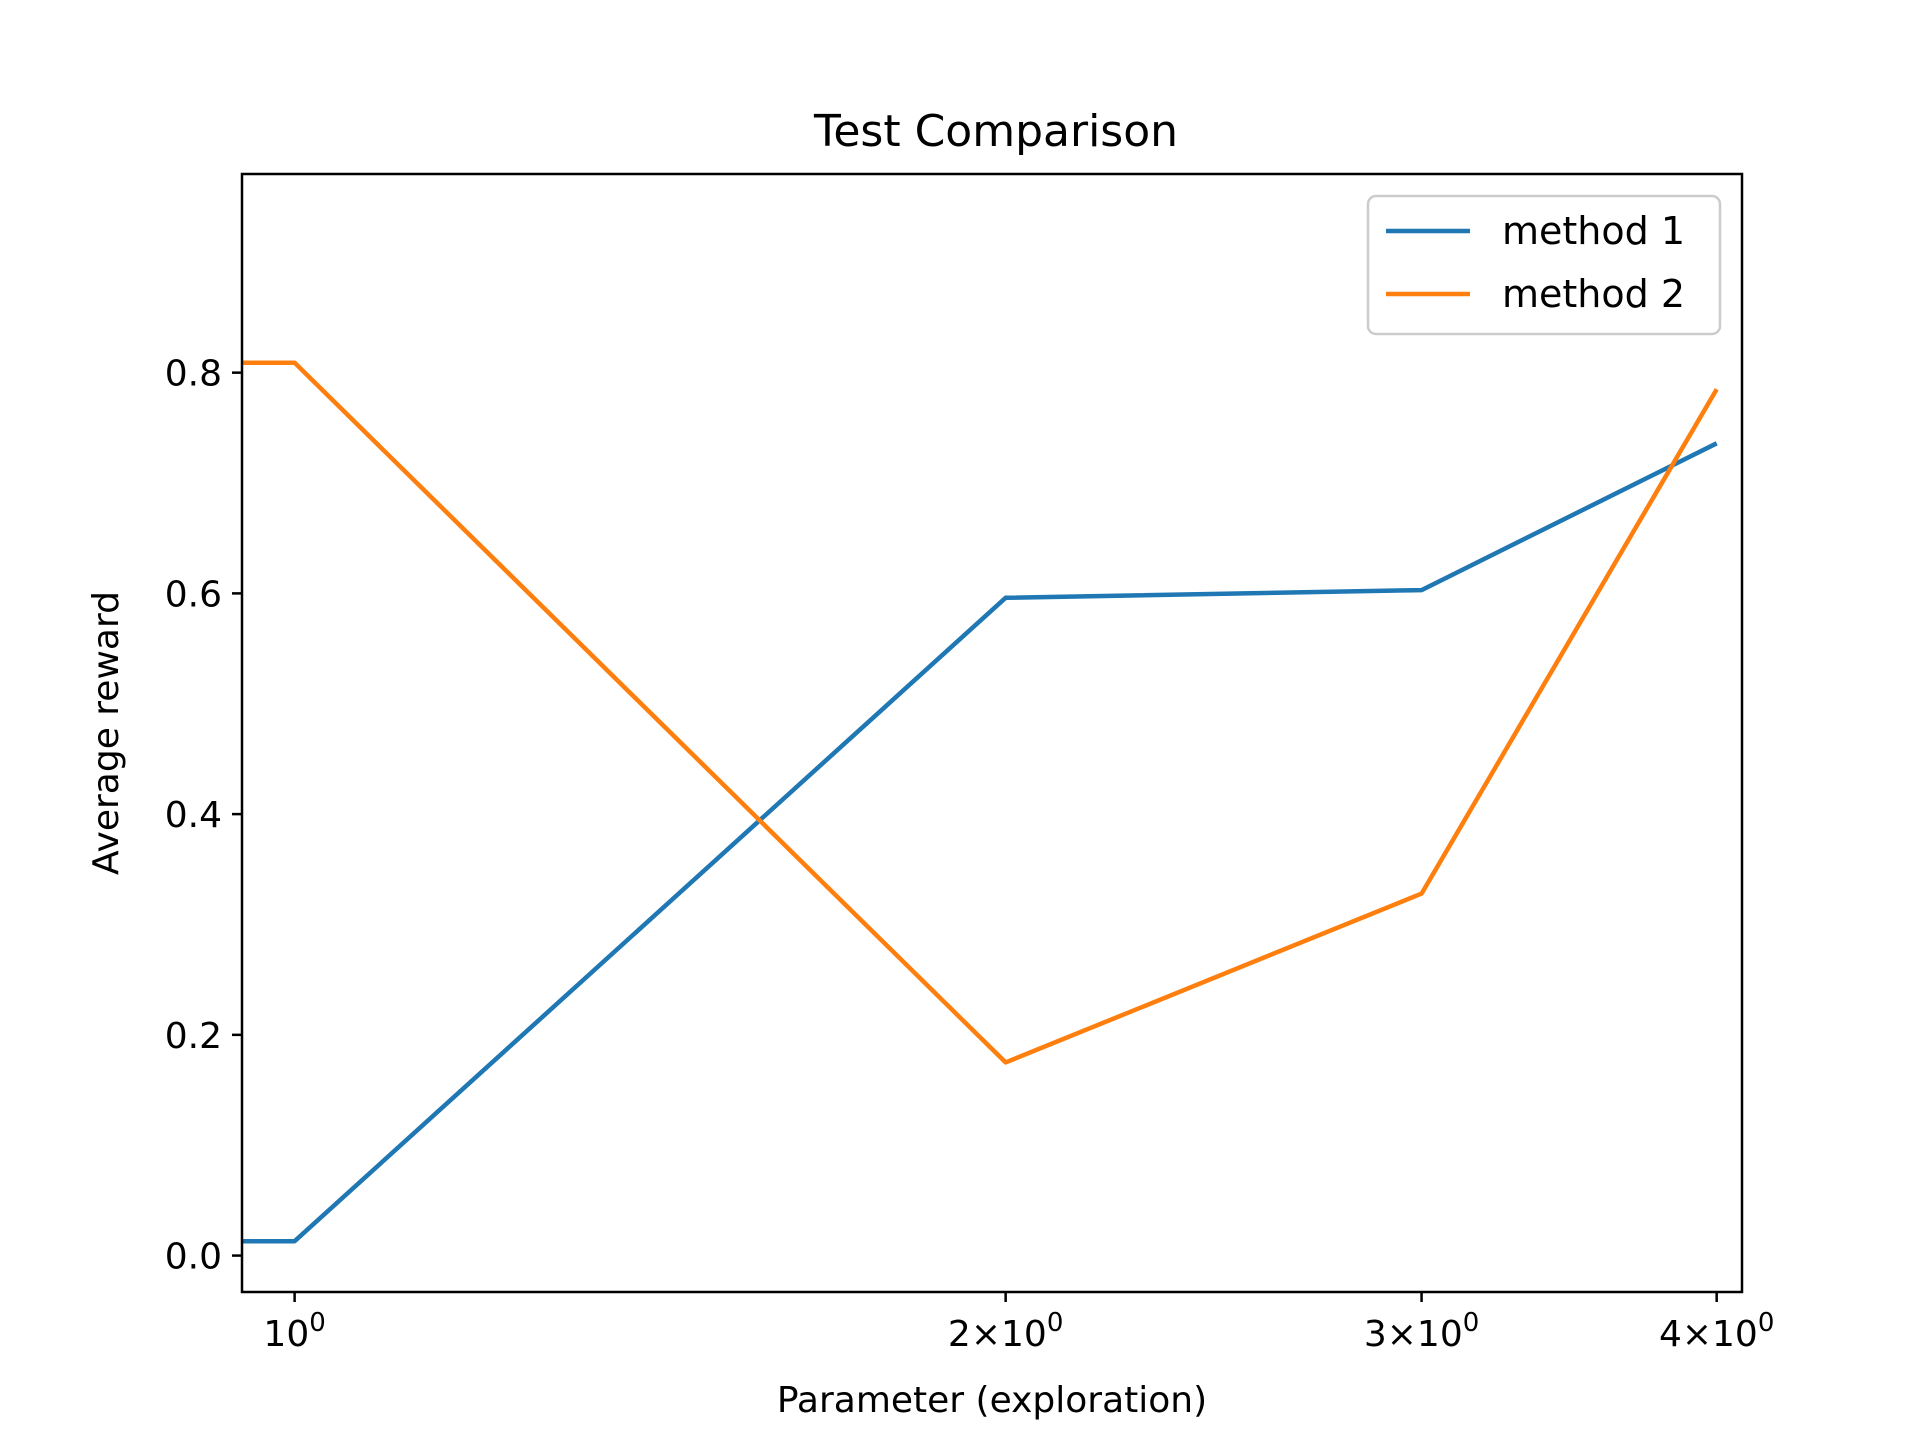 The width and height of the screenshot is (1920, 1444). I want to click on y-tick-label: 0.6, so click(193, 594).